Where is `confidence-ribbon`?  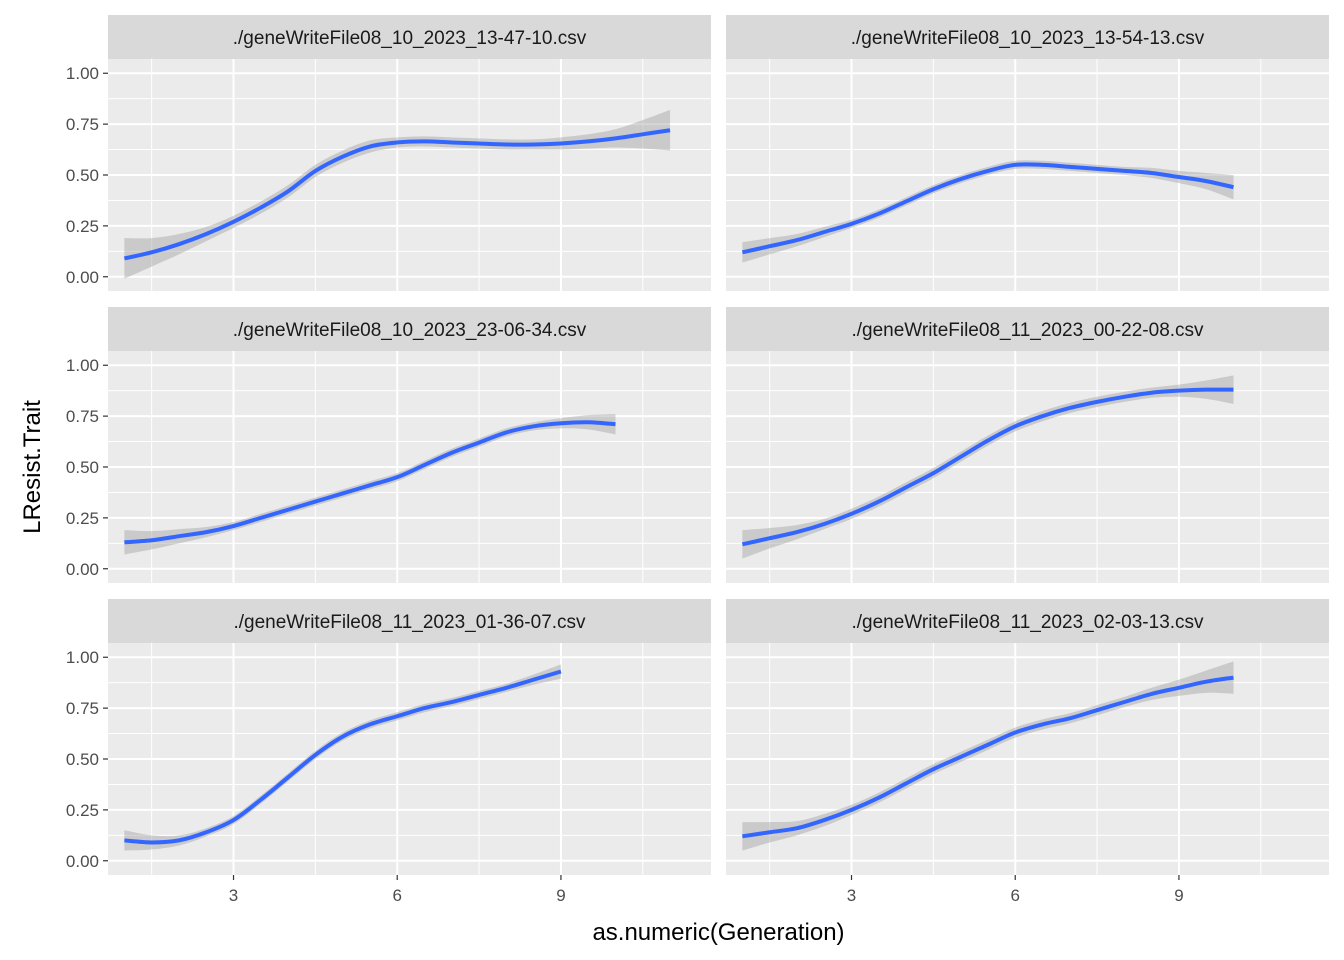 confidence-ribbon is located at coordinates (988, 467).